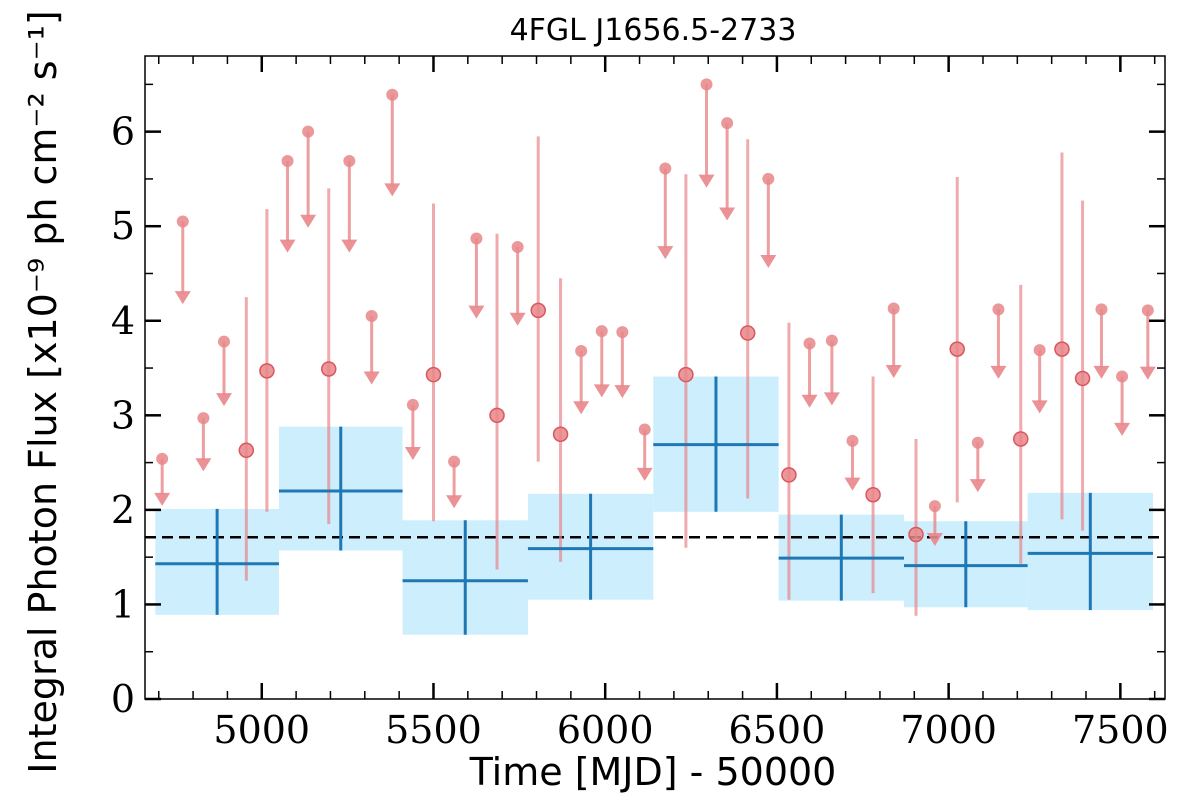 The image size is (1200, 800). Describe the element at coordinates (690, 730) in the screenshot. I see `x-tick-labels: 5000 5500 6000 6500 7000 7500` at that location.